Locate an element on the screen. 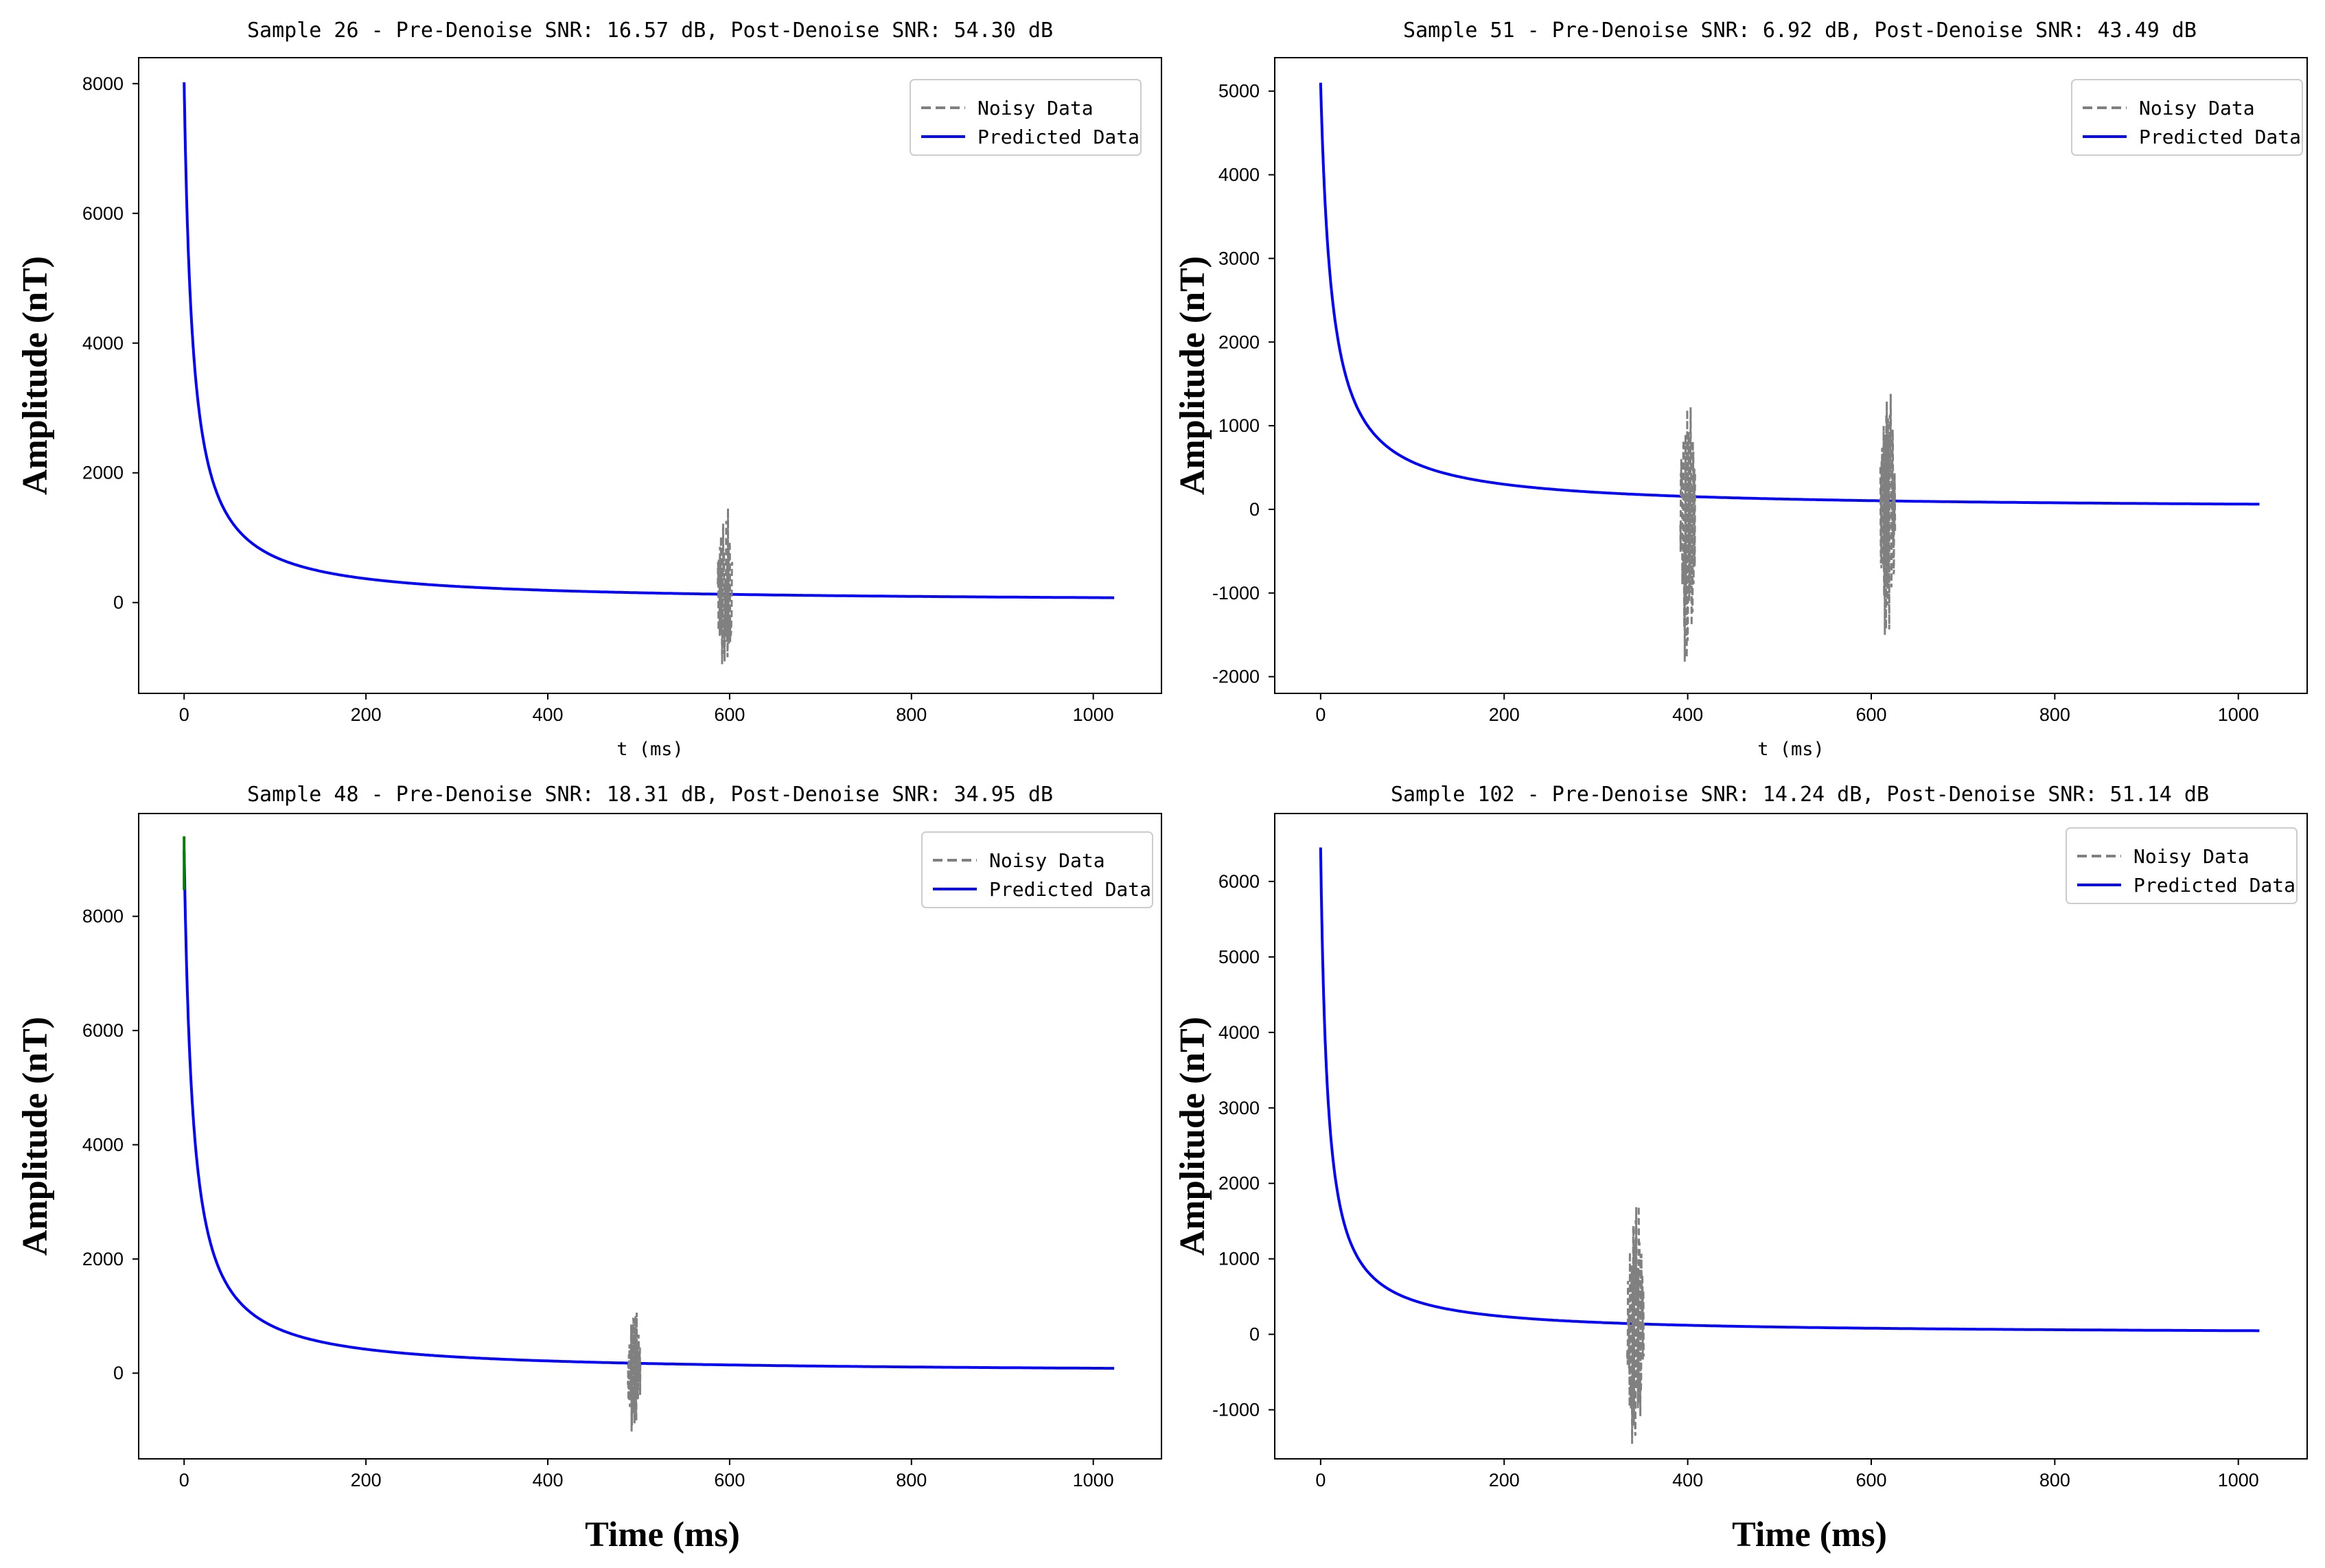 The image size is (2325, 1568). y-tick-label: -2000 is located at coordinates (1236, 677).